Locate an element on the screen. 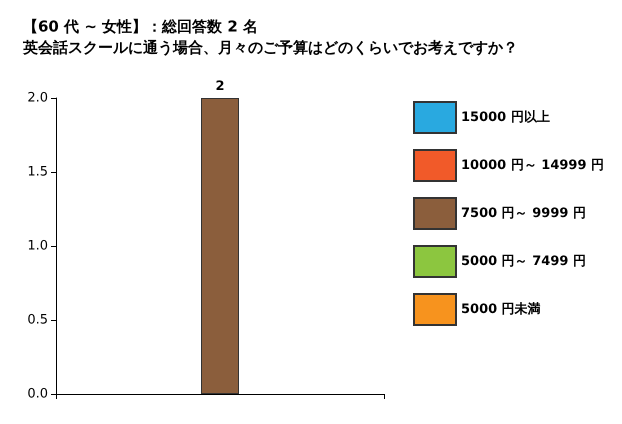 This screenshot has height=424, width=622. legend-label: 5000 円未満 is located at coordinates (501, 309).